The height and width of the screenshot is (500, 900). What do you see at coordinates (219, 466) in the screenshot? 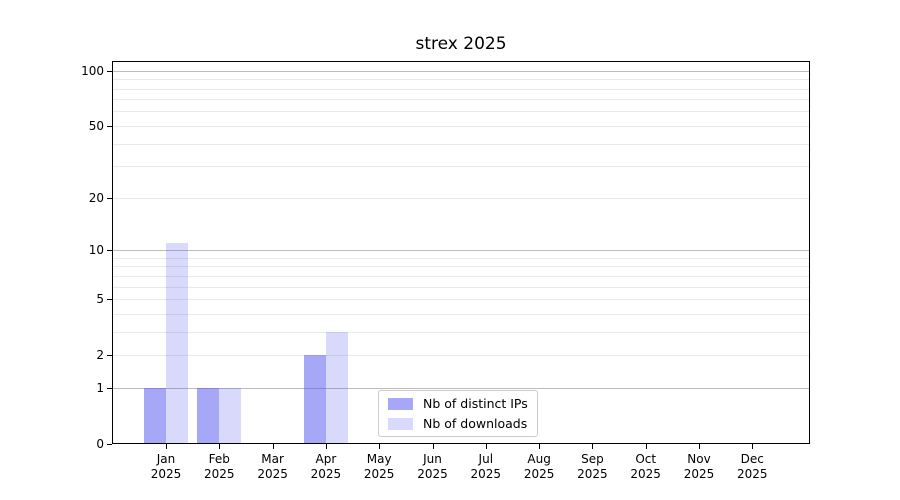
I see `x-axis-tick-label-feb: Feb 2025` at bounding box center [219, 466].